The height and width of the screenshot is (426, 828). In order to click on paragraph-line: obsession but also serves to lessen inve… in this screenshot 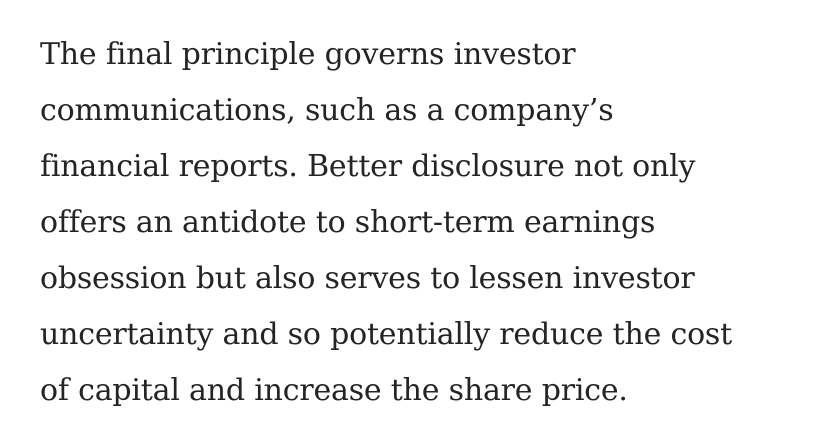, I will do `click(367, 278)`.